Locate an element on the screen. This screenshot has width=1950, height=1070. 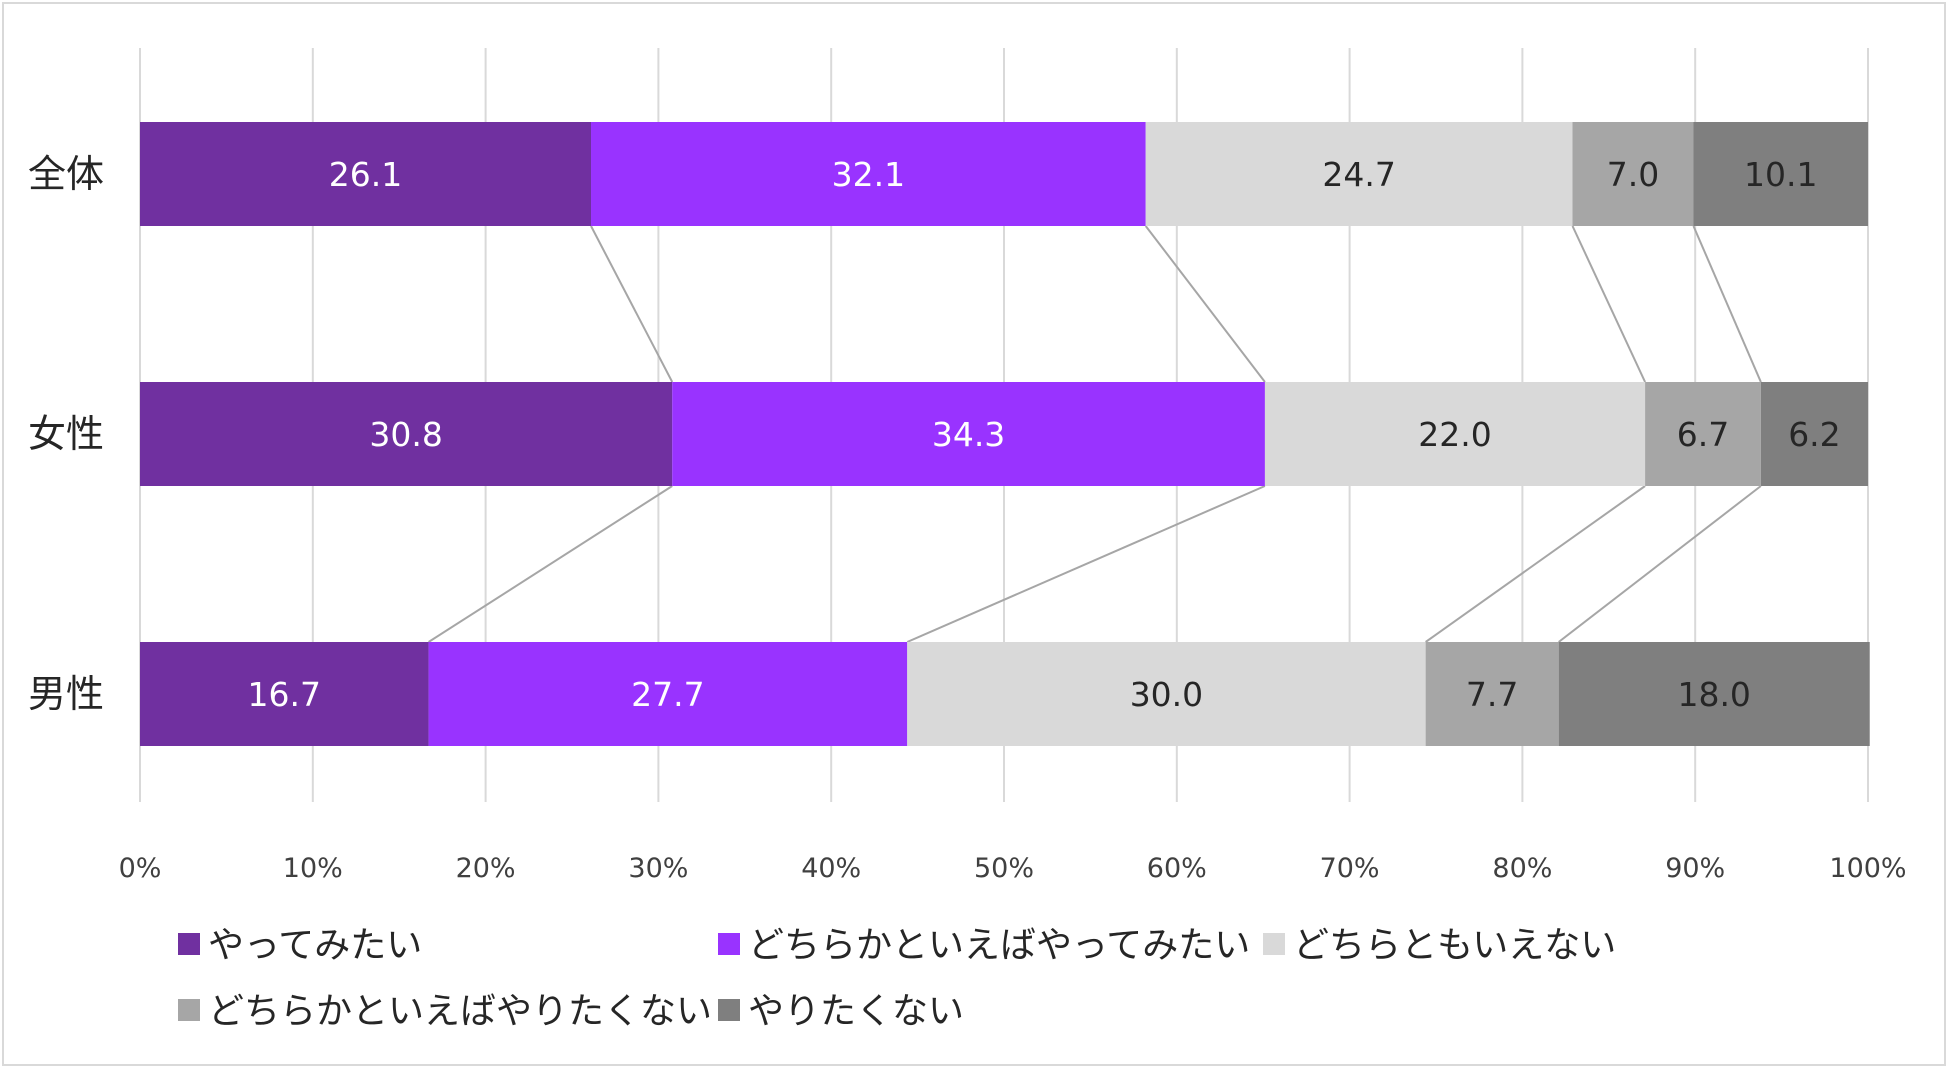
x-tick-label: 50% is located at coordinates (1004, 868).